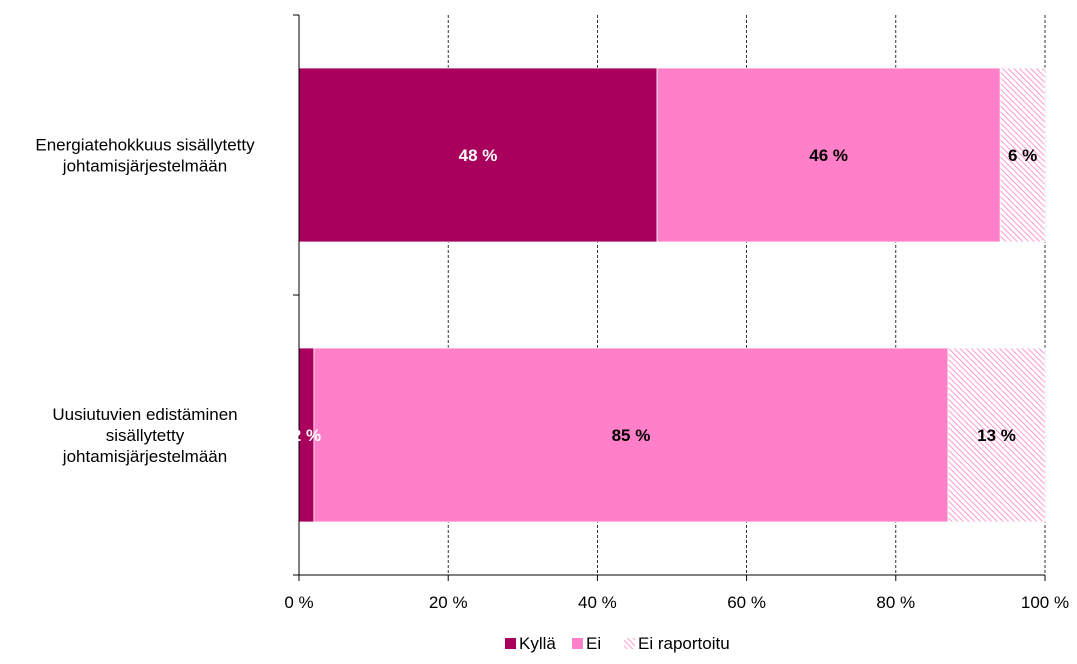  Describe the element at coordinates (895, 602) in the screenshot. I see `x-tick-label: 80 %` at that location.